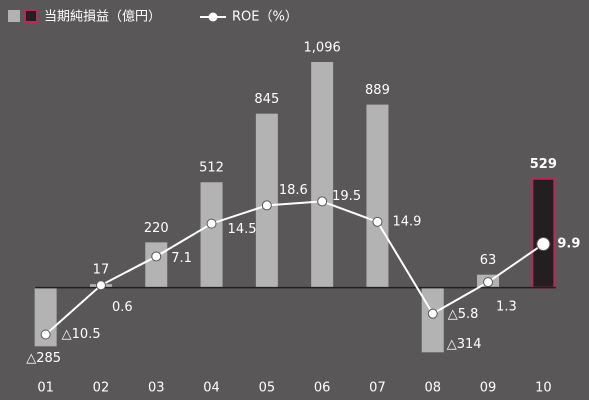 The image size is (589, 400). What do you see at coordinates (506, 307) in the screenshot?
I see `roe-value-label: 1.3` at bounding box center [506, 307].